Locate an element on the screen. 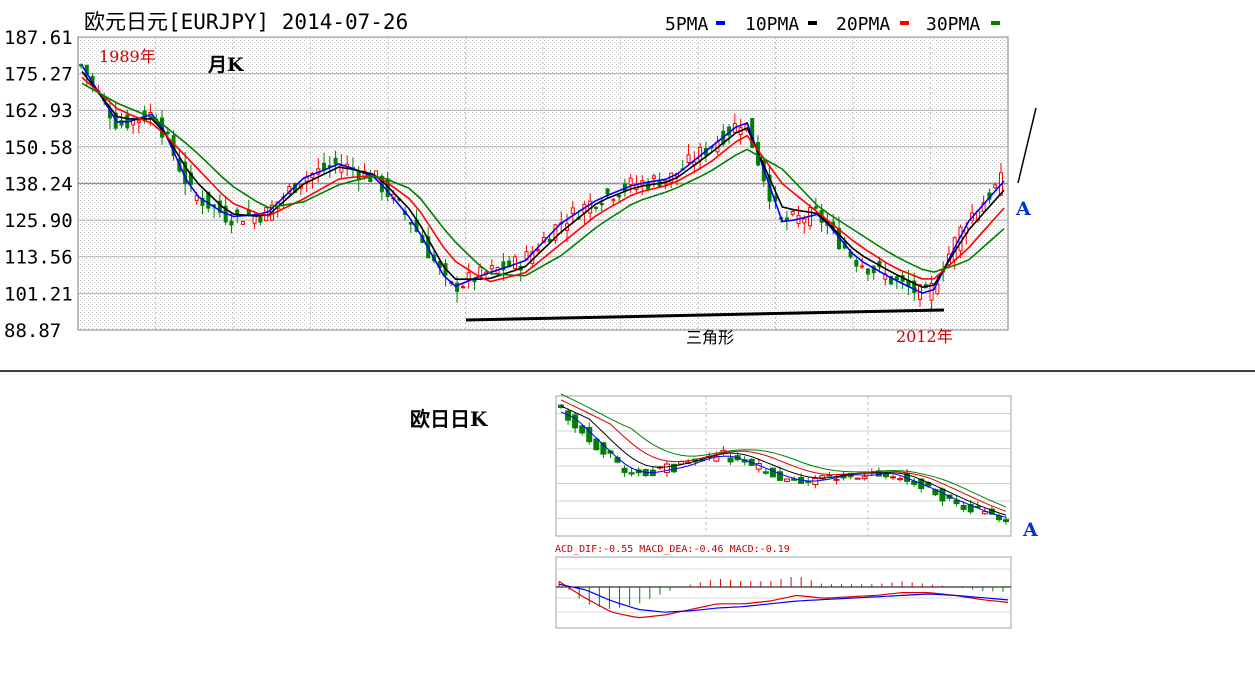  legend-20pma-swatch is located at coordinates (904, 23).